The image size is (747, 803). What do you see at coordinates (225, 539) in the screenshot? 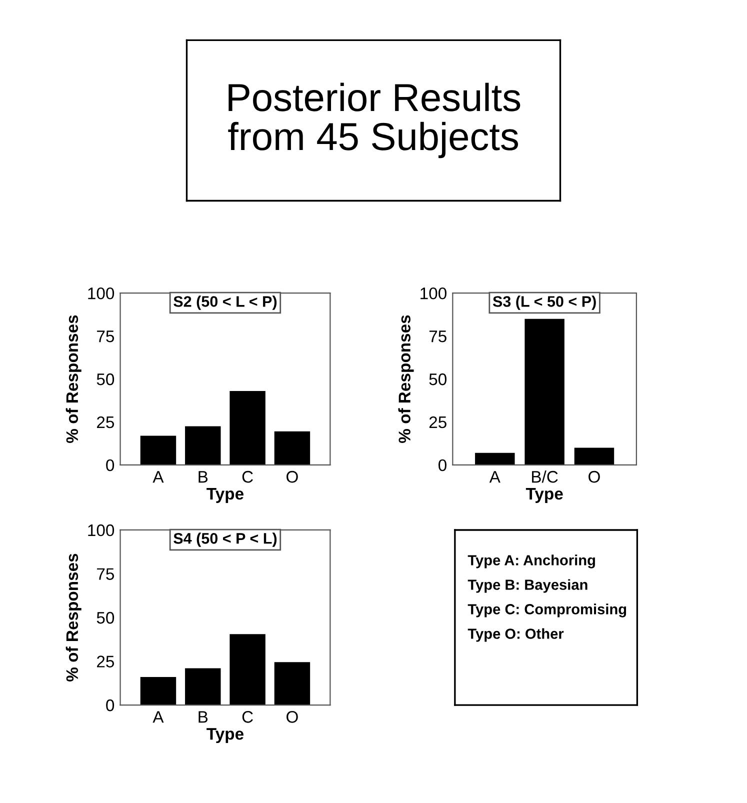
I see `chart-title: S4 (50 < P < L)` at bounding box center [225, 539].